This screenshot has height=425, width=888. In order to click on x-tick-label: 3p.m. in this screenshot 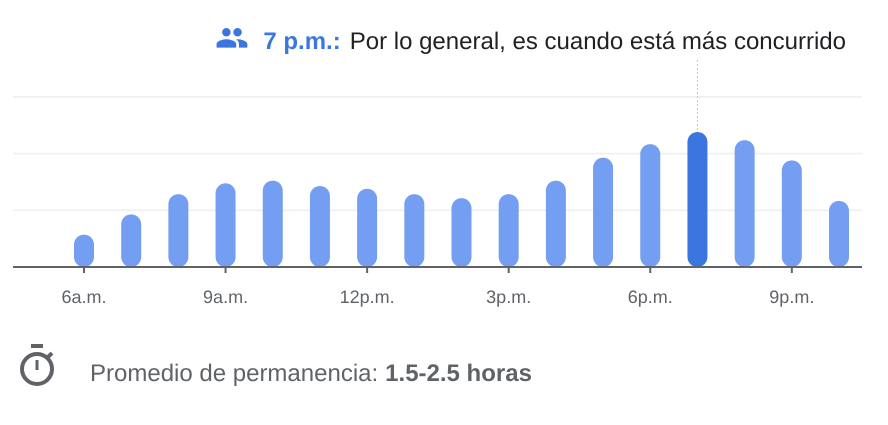, I will do `click(509, 297)`.